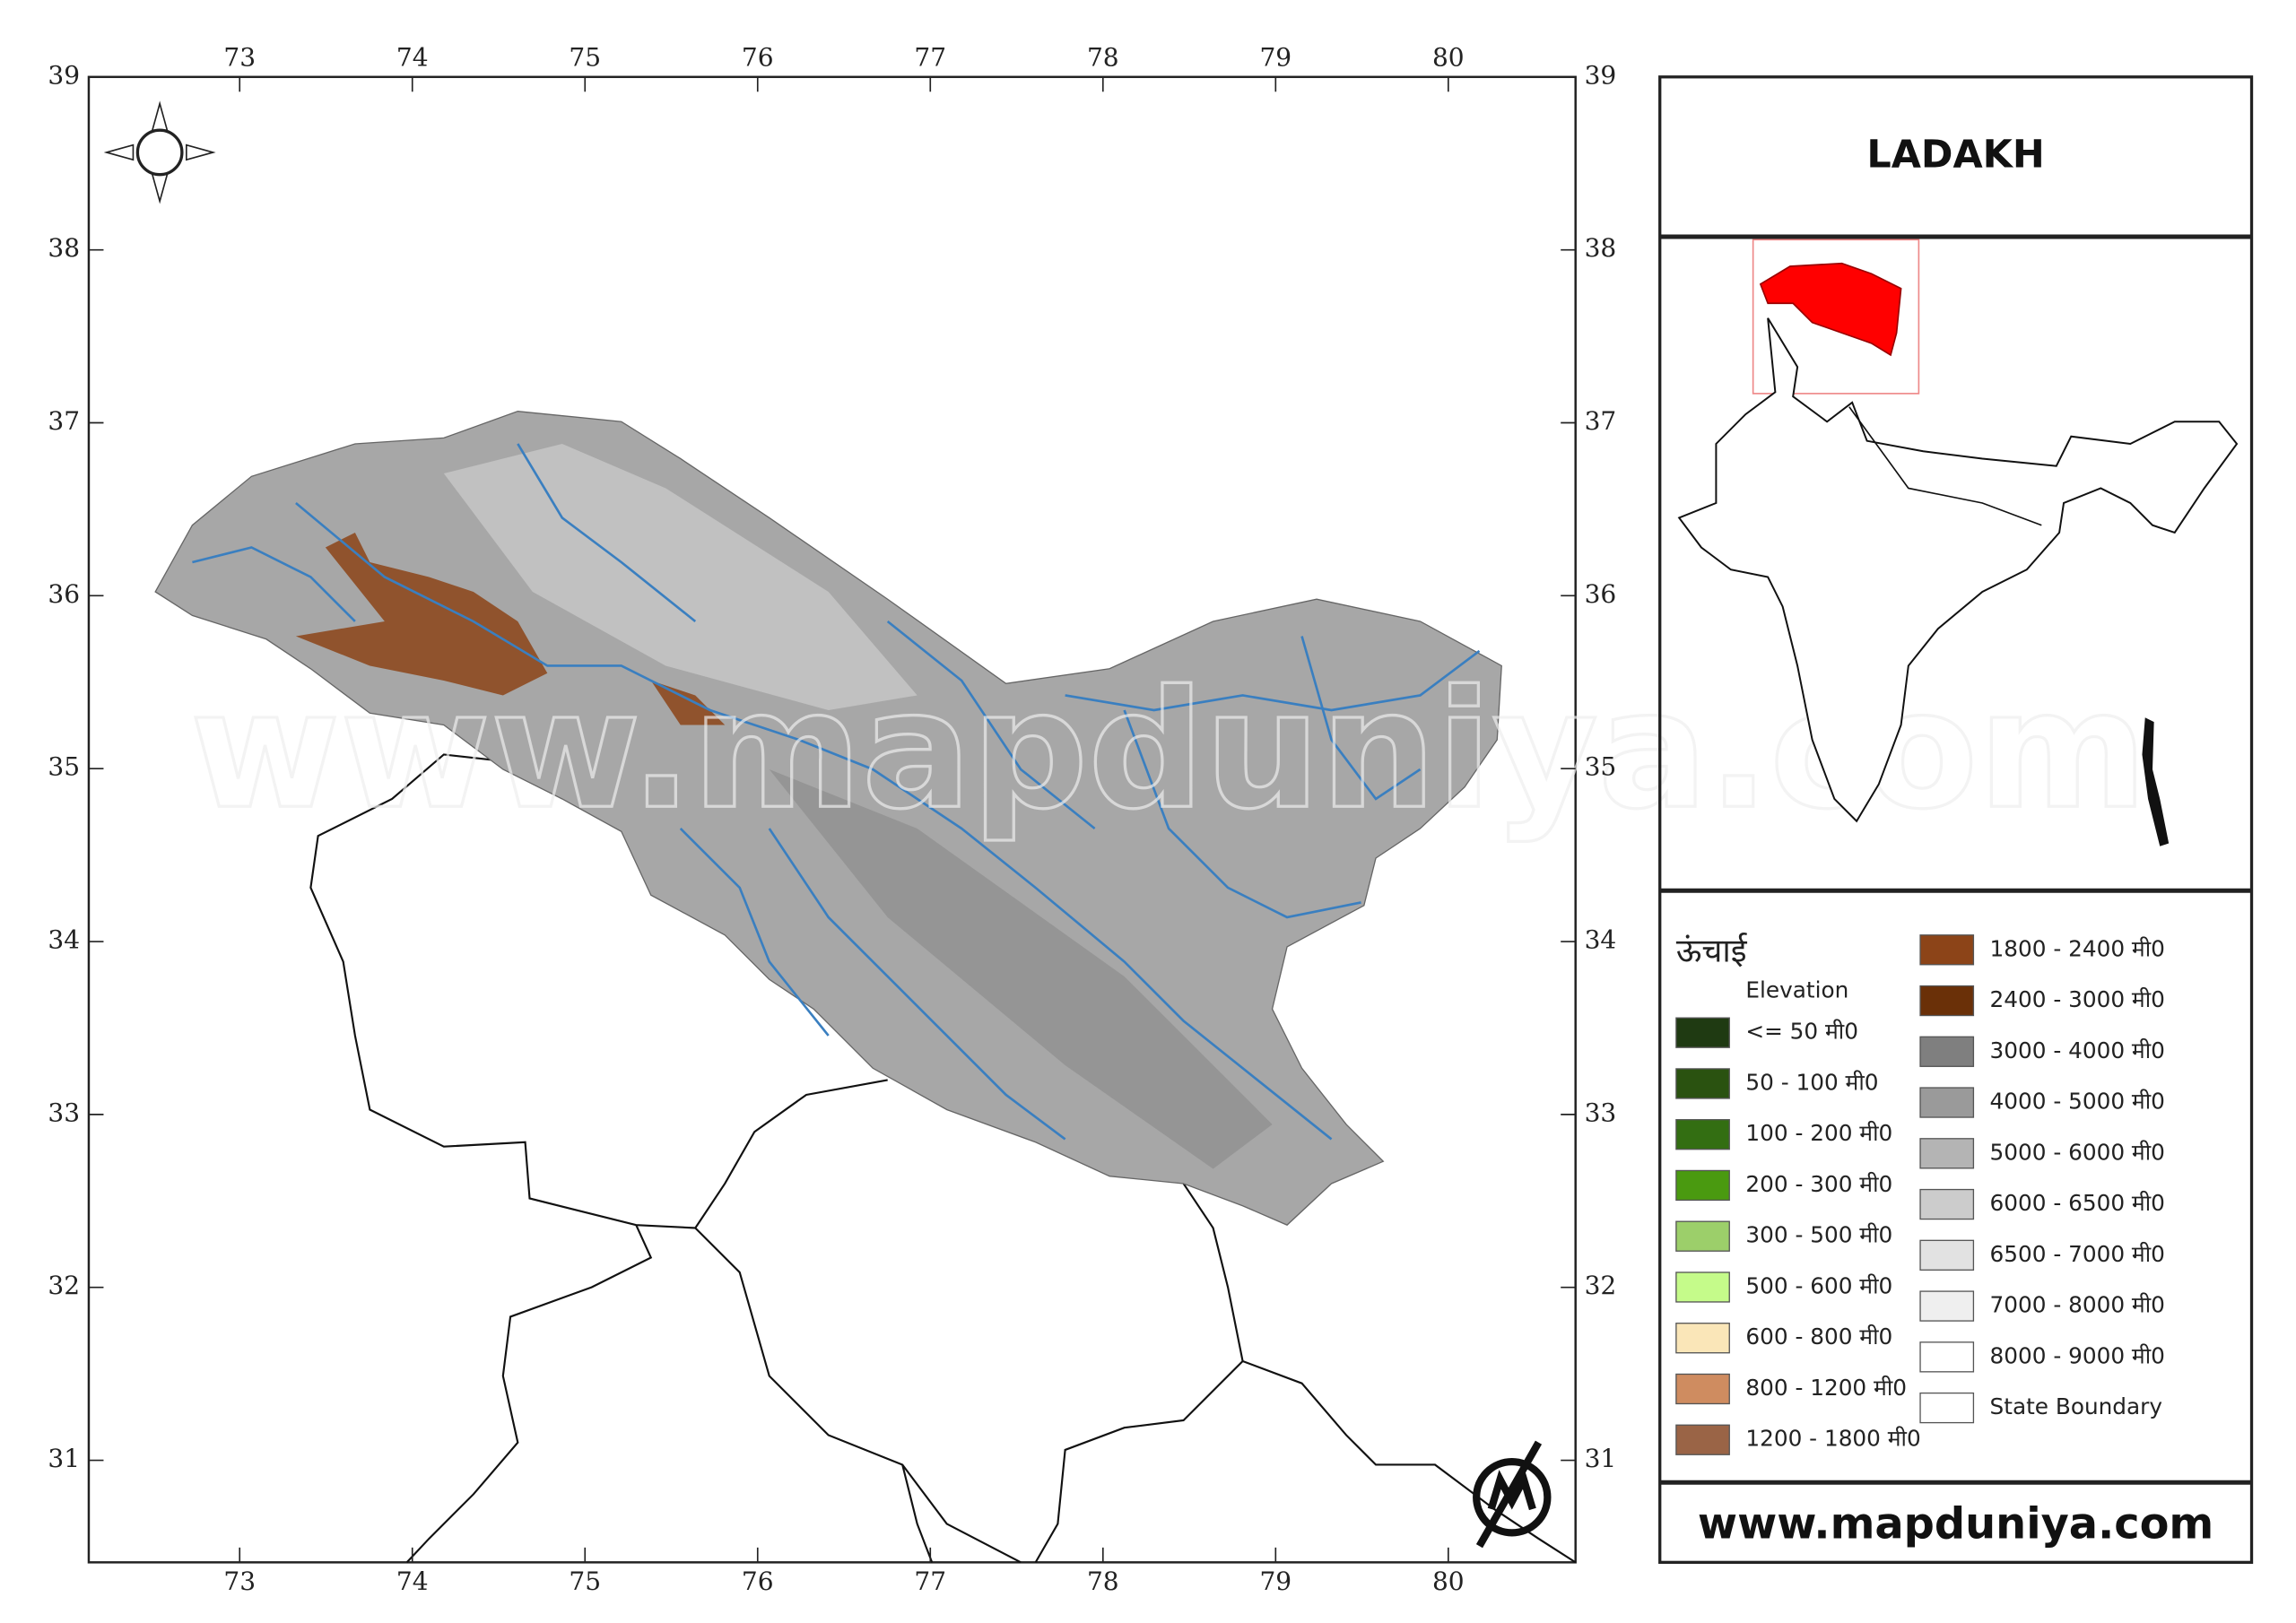  What do you see at coordinates (1832, 1439) in the screenshot?
I see `legend-label: 1200 - 1800 मी0` at bounding box center [1832, 1439].